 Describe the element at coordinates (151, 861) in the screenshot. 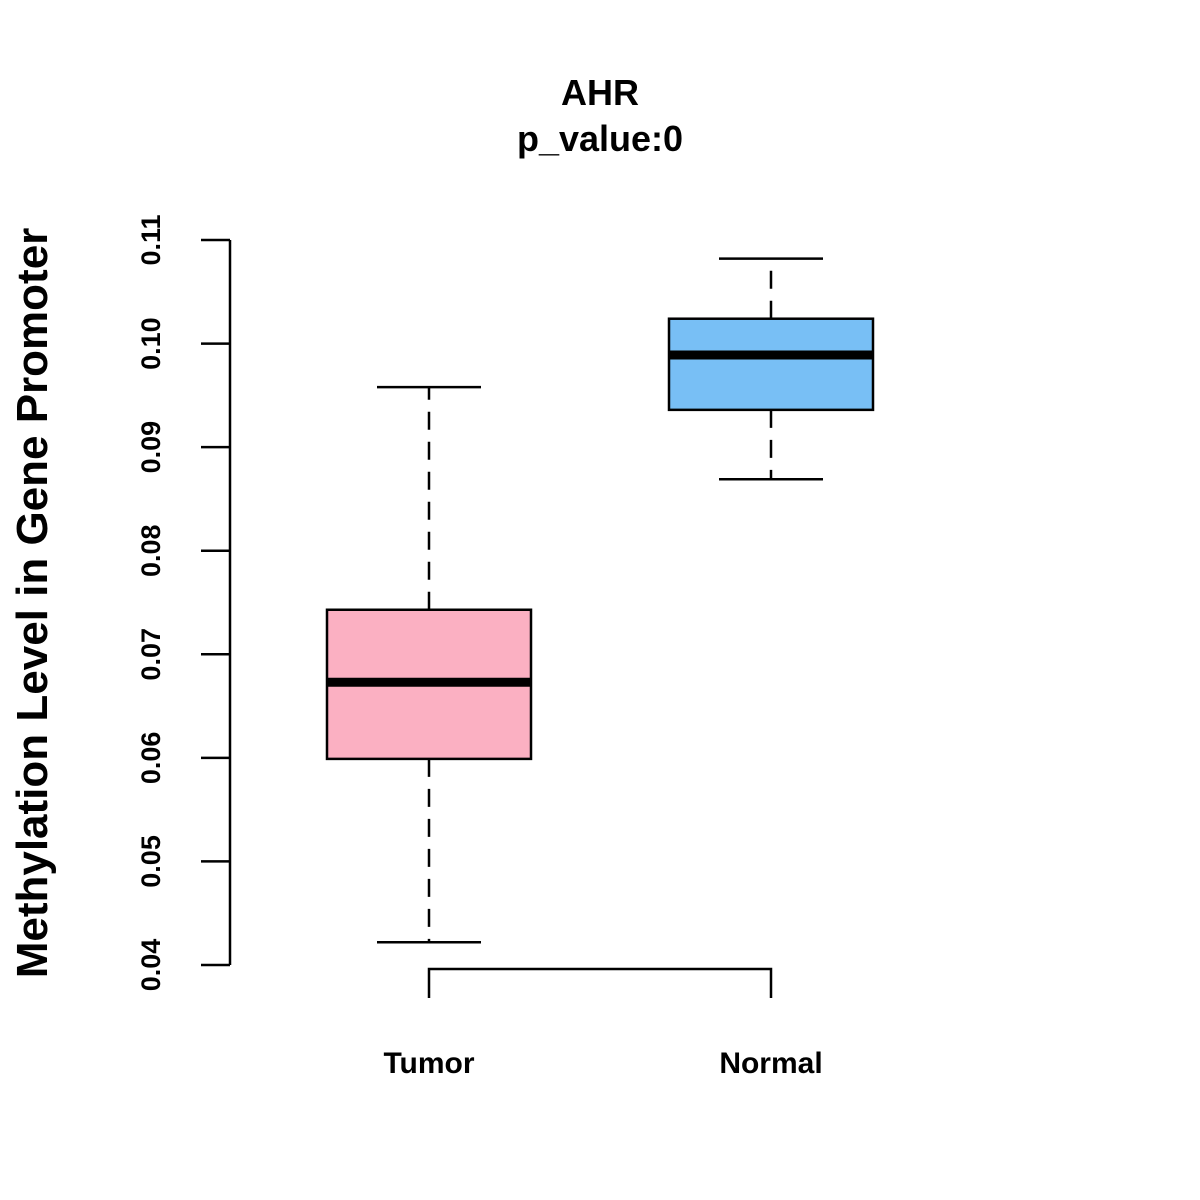

I see `y-tick-label: 0.05` at that location.